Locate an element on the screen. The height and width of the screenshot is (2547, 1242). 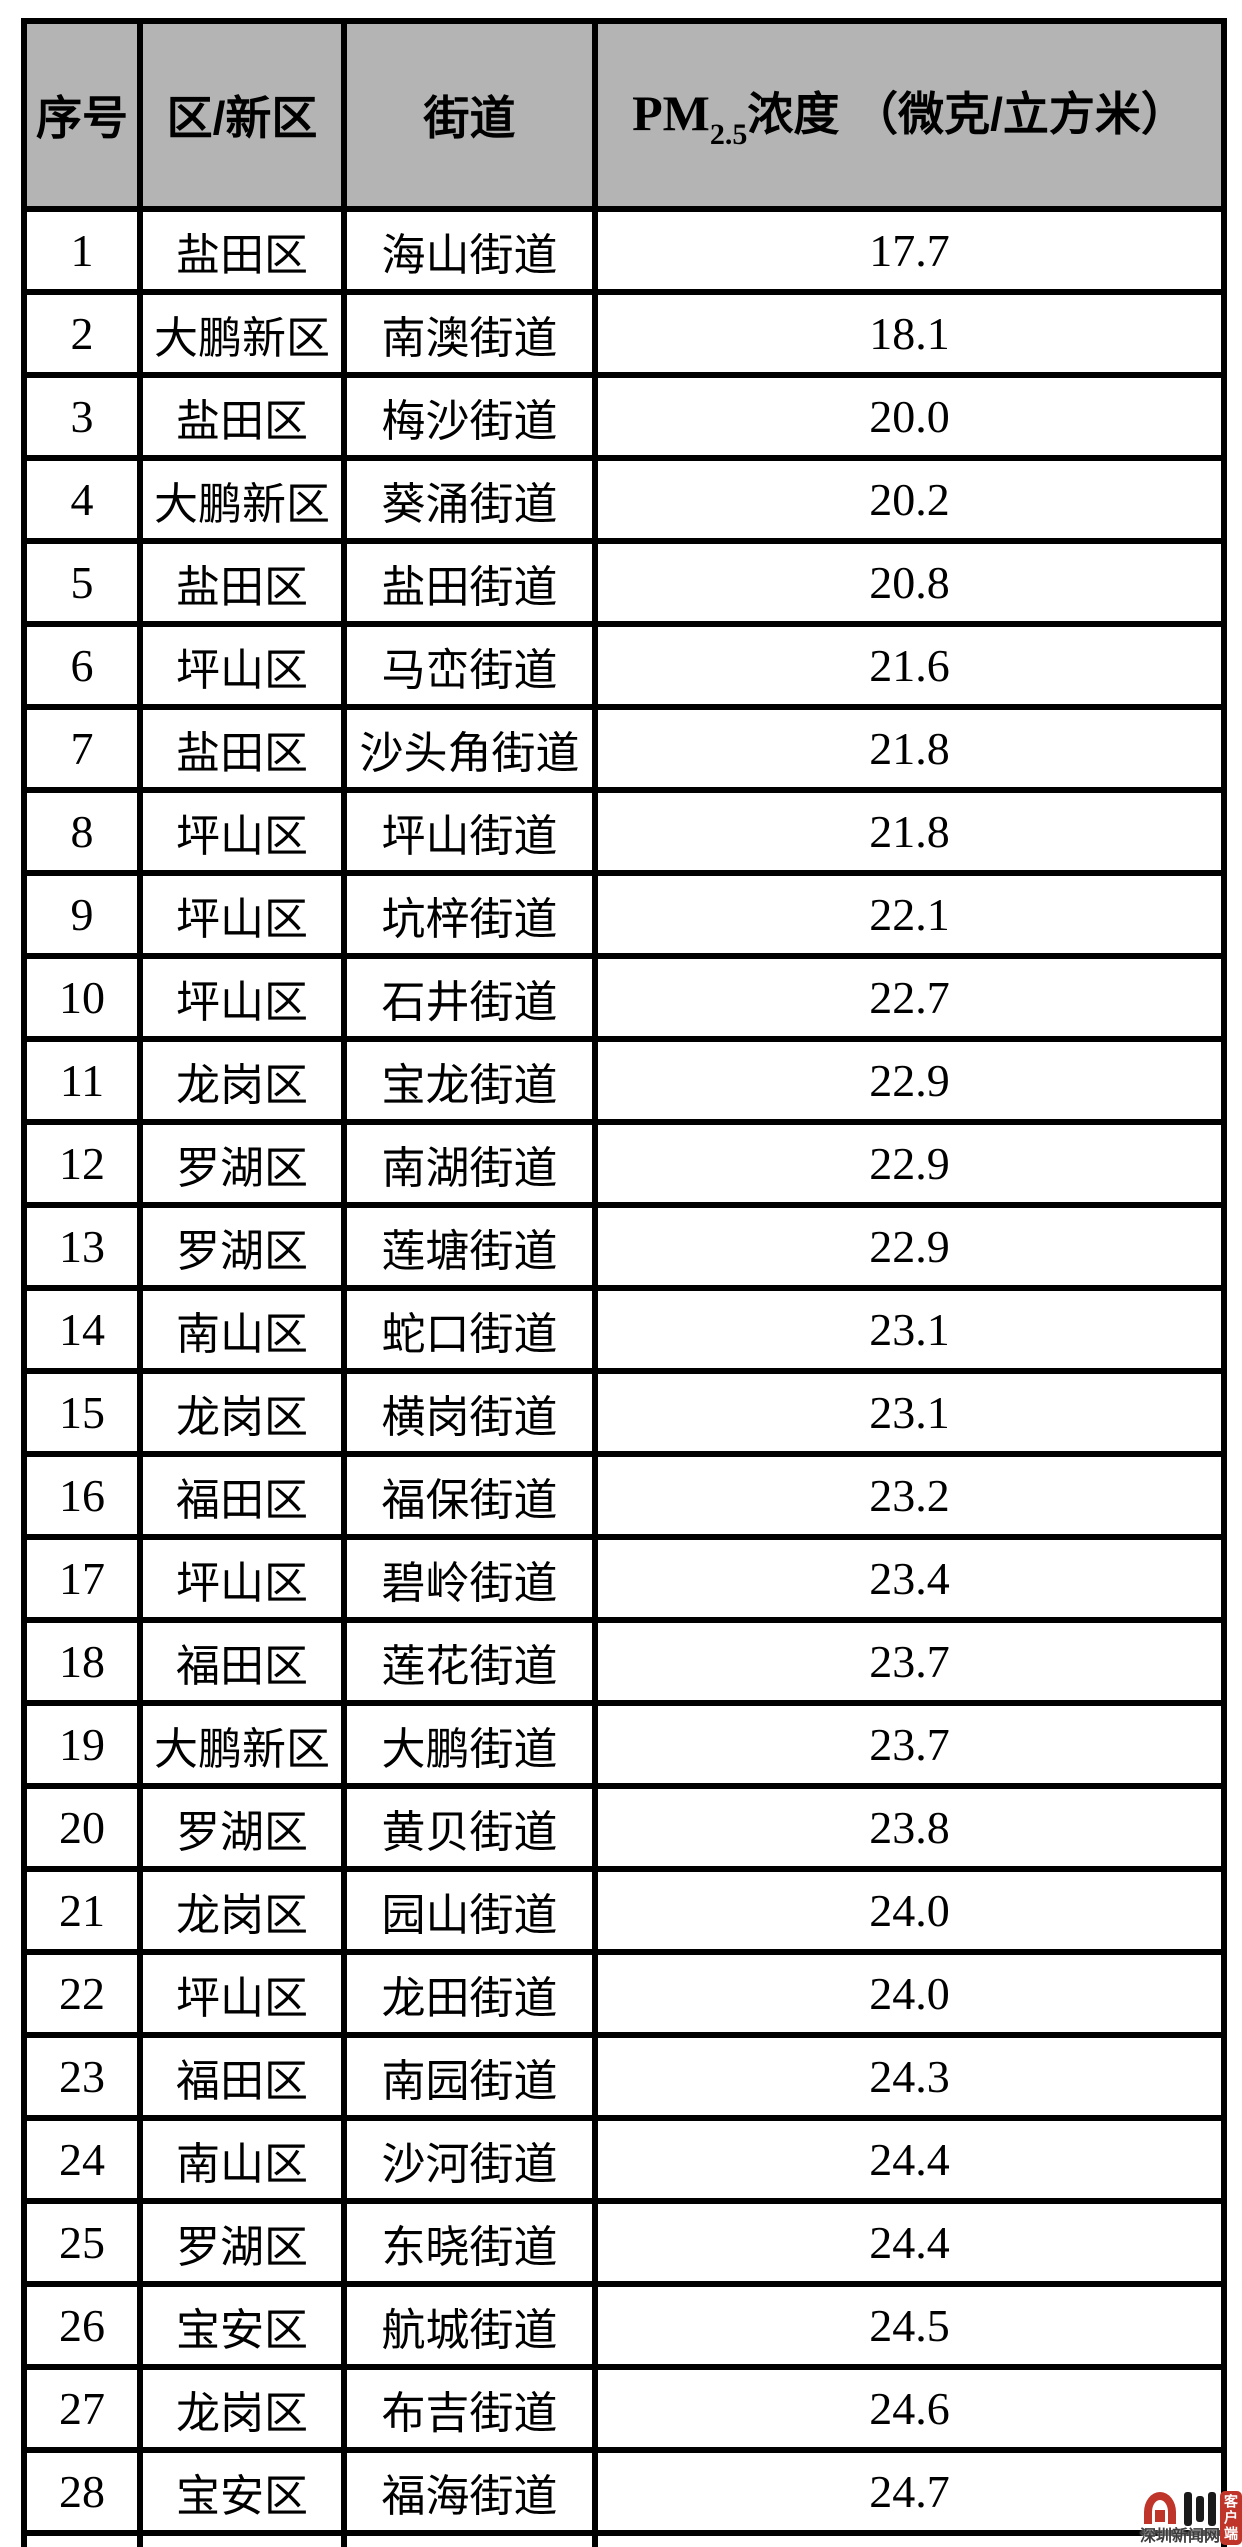
table-row: 5 盐田区 盐田街道 20.8 is located at coordinates (624, 582).